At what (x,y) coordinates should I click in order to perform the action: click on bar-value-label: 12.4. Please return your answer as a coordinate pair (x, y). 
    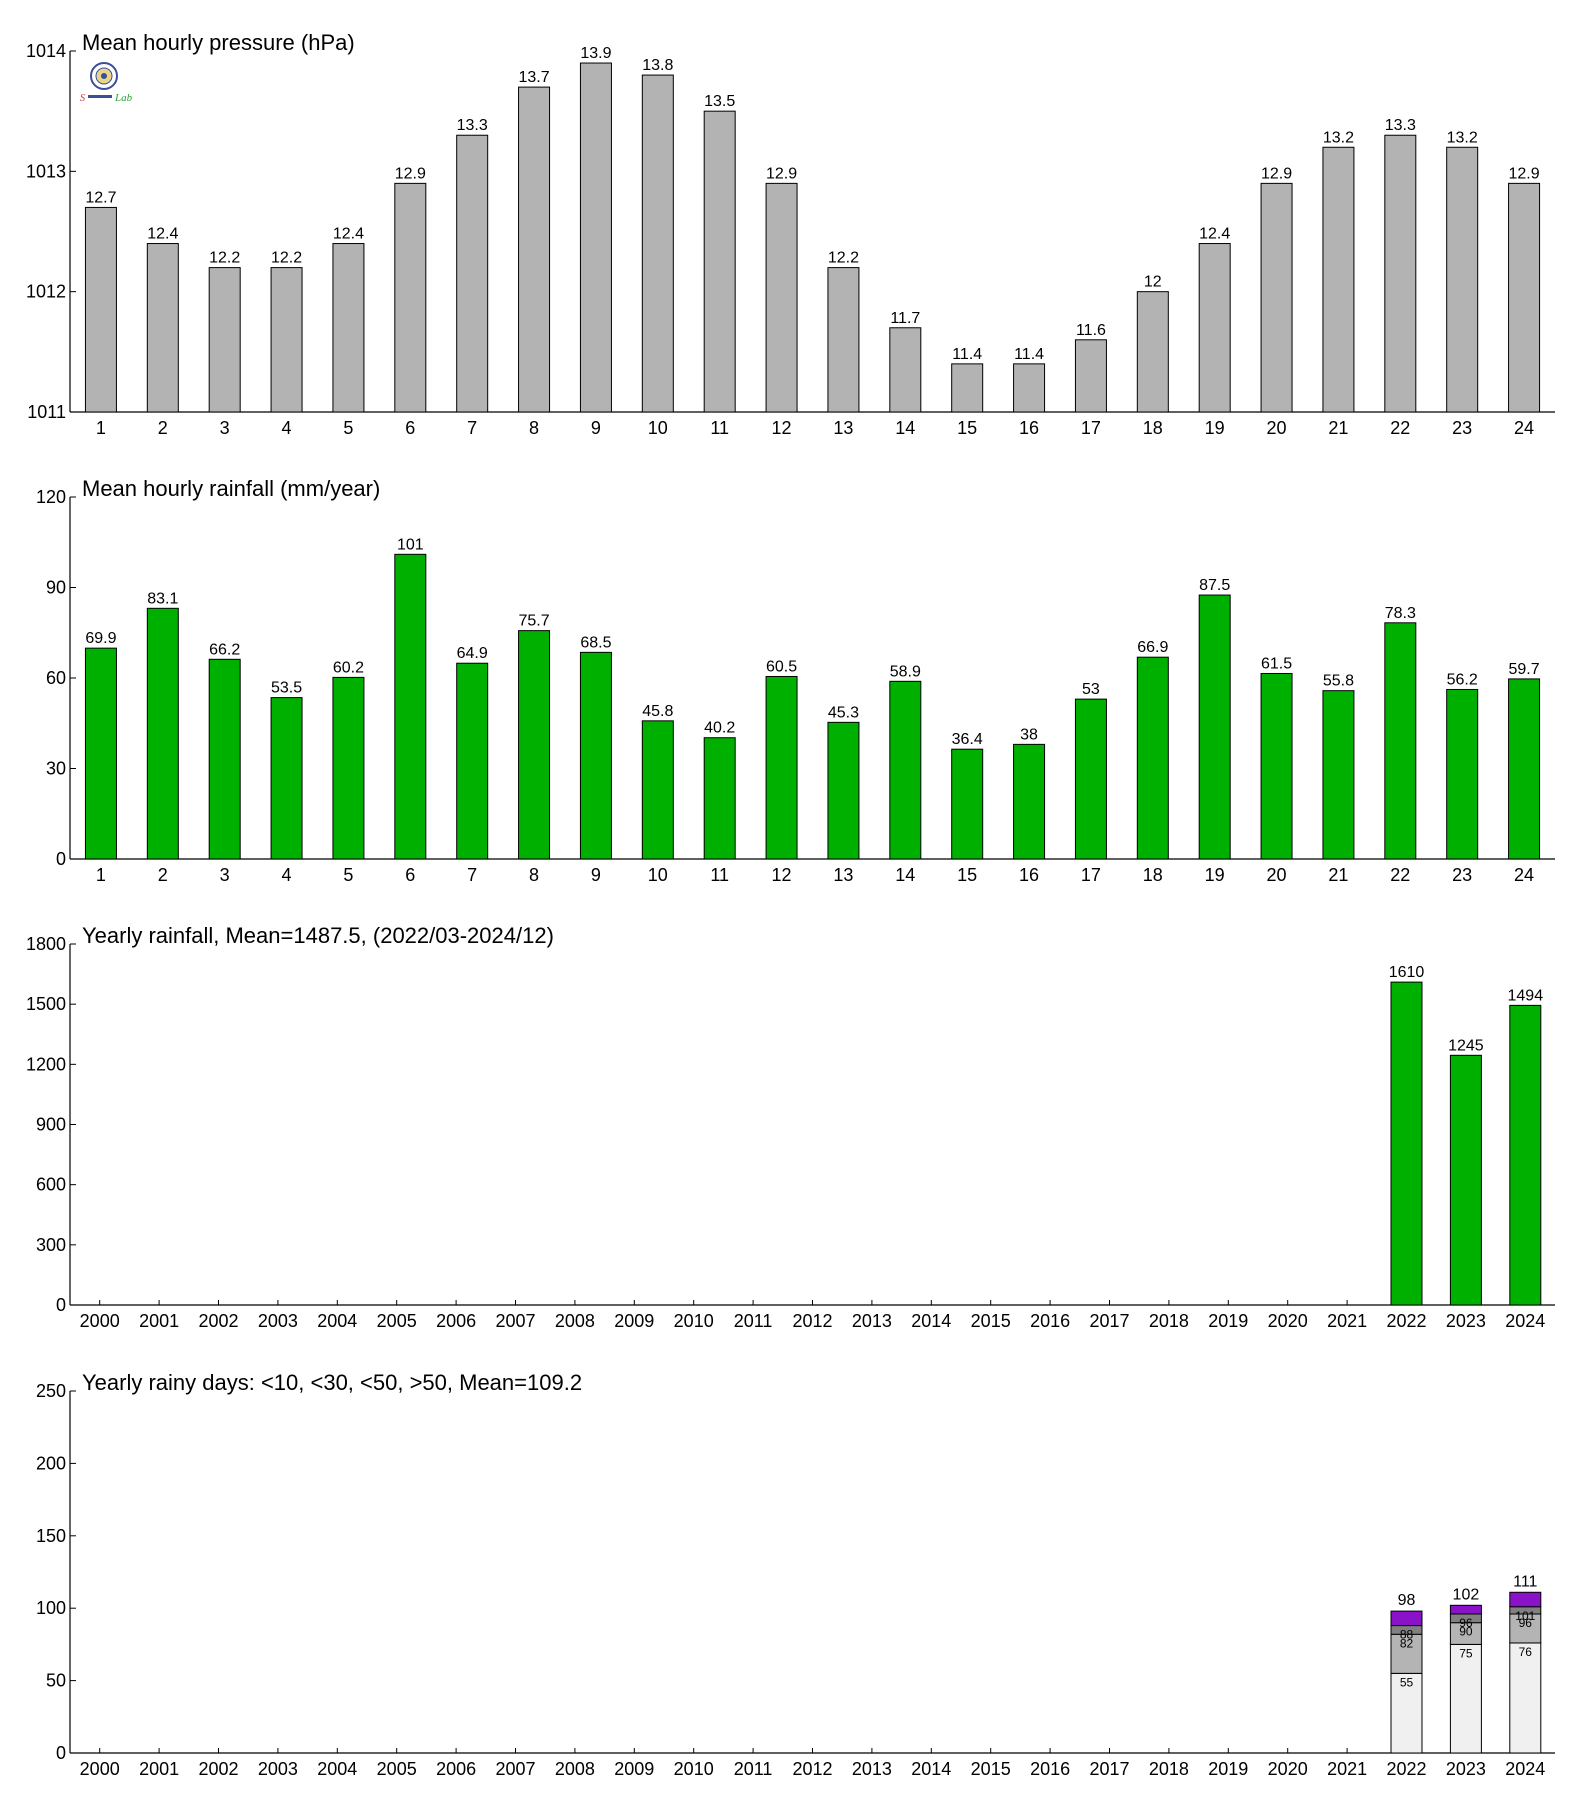
    Looking at the image, I should click on (348, 234).